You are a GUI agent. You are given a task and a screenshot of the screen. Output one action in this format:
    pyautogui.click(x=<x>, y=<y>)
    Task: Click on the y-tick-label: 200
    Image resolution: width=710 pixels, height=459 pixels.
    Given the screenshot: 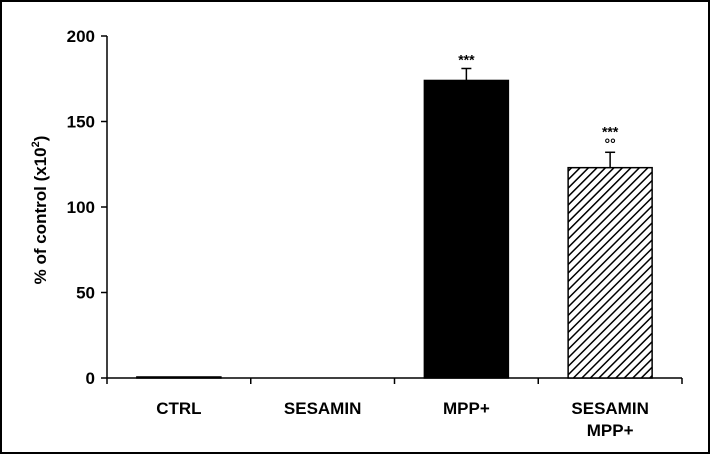 What is the action you would take?
    pyautogui.click(x=81, y=36)
    